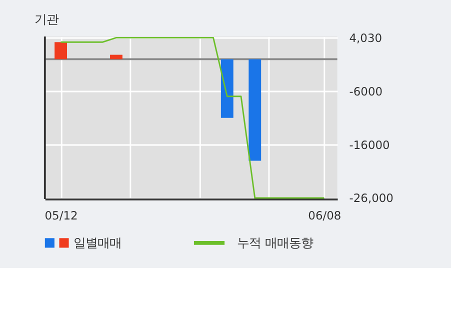 This screenshot has width=451, height=323. I want to click on y-tick-label: -26,000, so click(371, 198).